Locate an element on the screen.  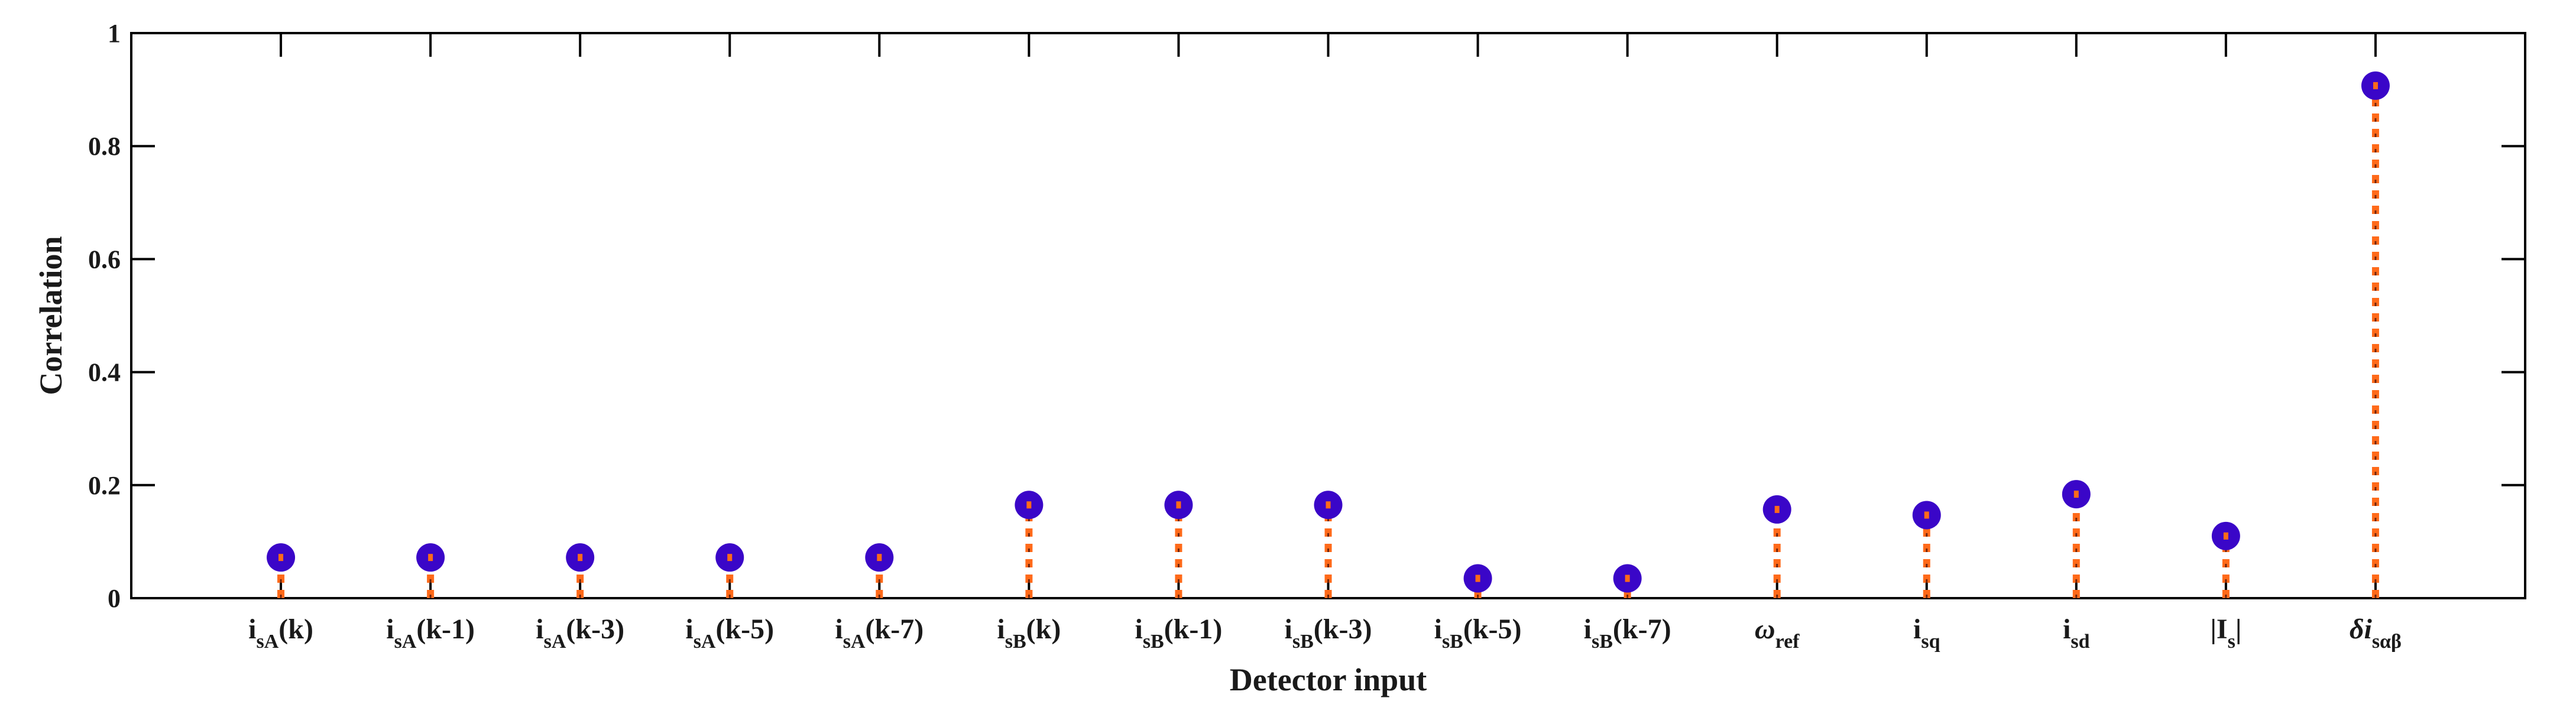
y-tick-label: 0.8 is located at coordinates (104, 146).